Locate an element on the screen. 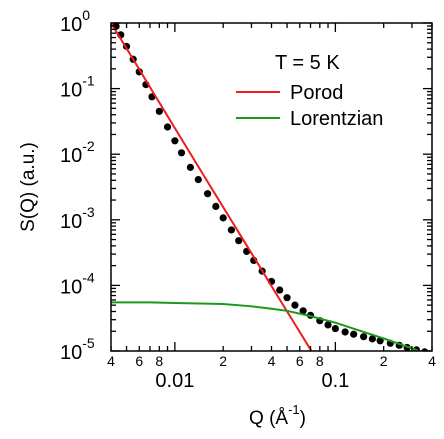 The height and width of the screenshot is (439, 444). y-axis-label: S(Q) (a.u.) is located at coordinates (28, 187).